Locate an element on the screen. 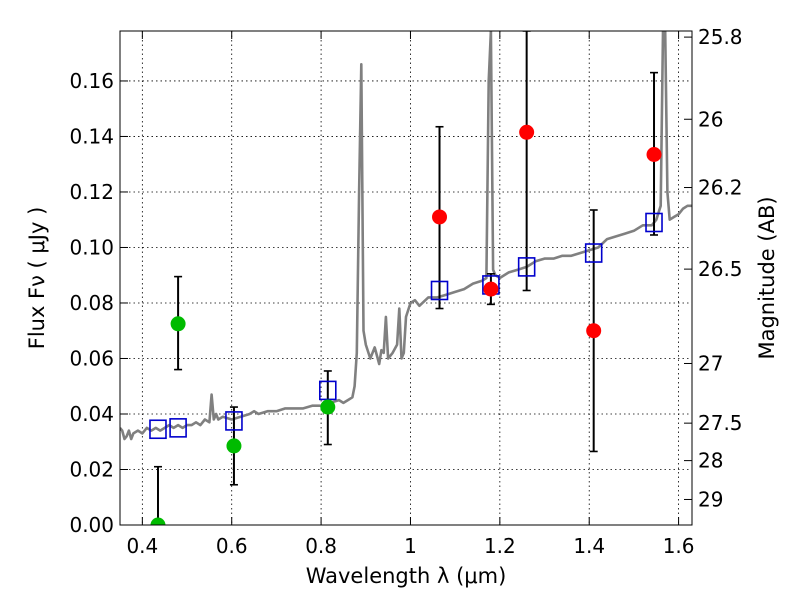 The height and width of the screenshot is (600, 800). y-axis-title: Flux Fν ( μJy ) is located at coordinates (37, 278).